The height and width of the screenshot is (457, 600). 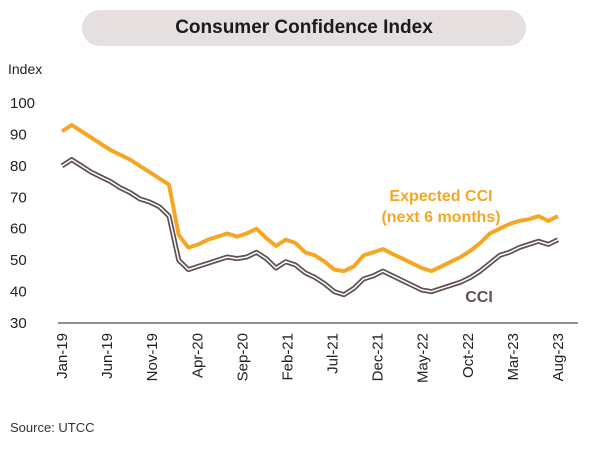 I want to click on y-ticks: 100 90 80 70 60 50 40 30, so click(x=22, y=213).